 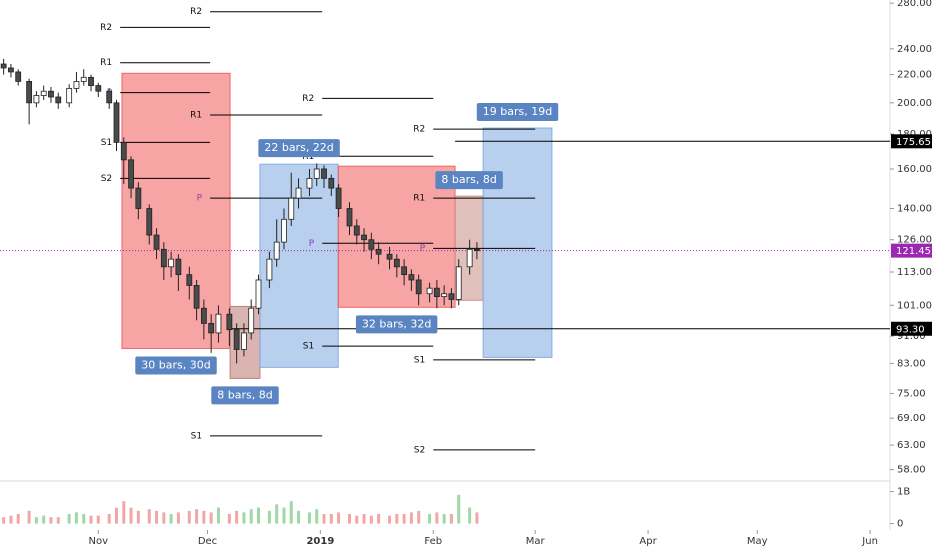 What do you see at coordinates (106, 28) in the screenshot?
I see `pivot-label: R2` at bounding box center [106, 28].